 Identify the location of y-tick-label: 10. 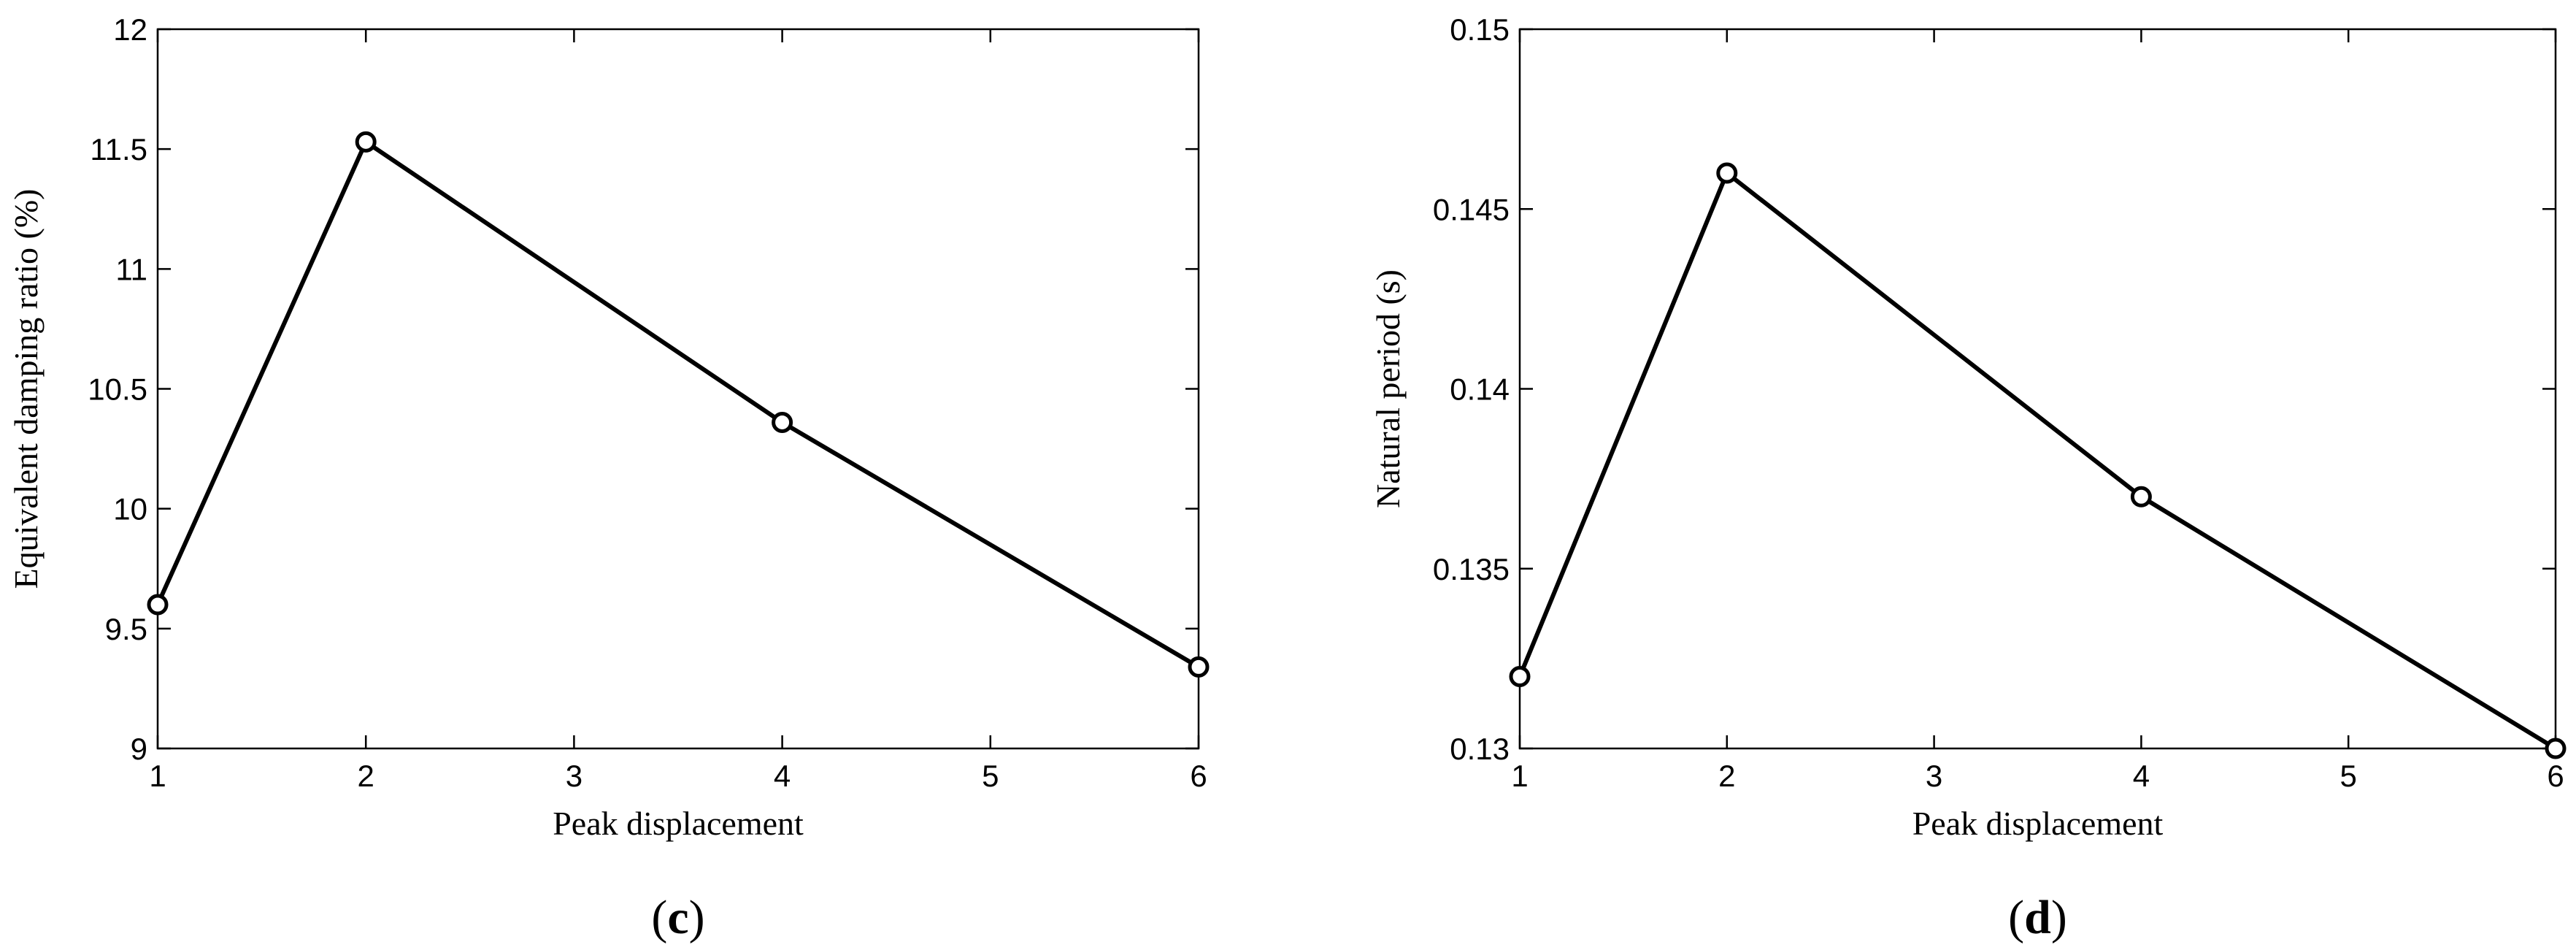
(130, 509).